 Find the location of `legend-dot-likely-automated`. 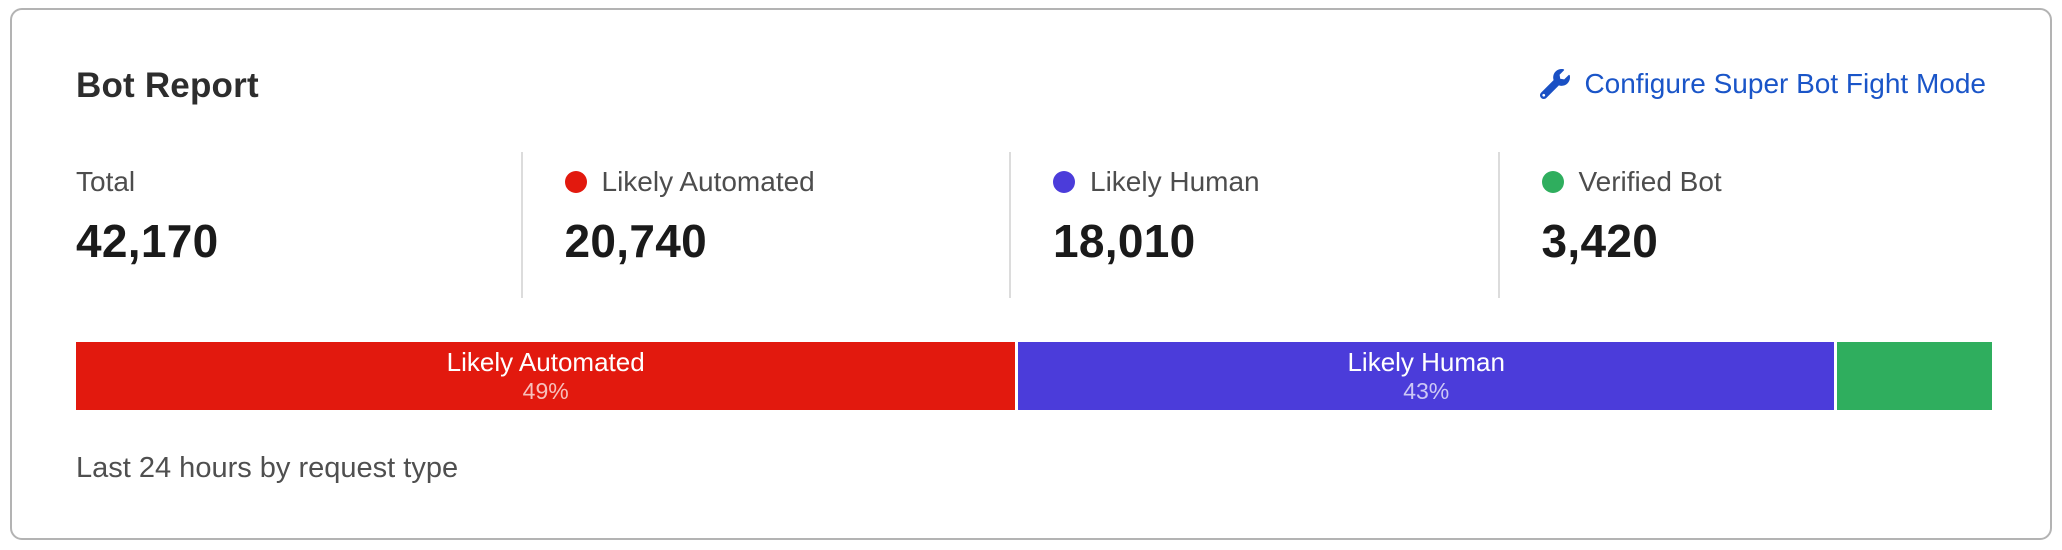

legend-dot-likely-automated is located at coordinates (575, 182).